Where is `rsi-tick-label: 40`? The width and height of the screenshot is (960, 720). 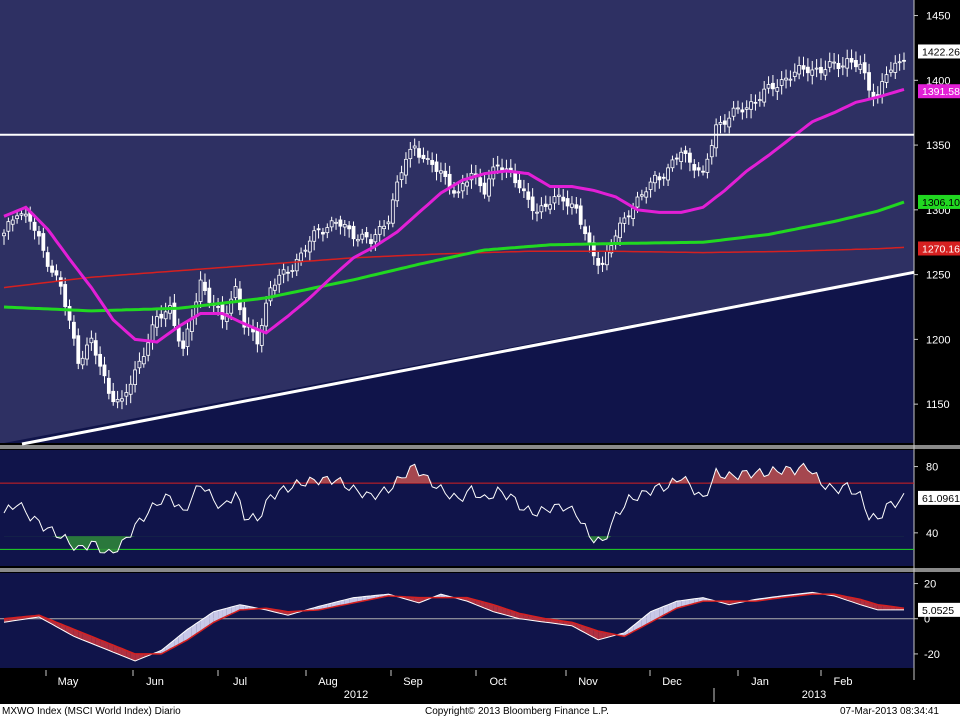
rsi-tick-label: 40 is located at coordinates (932, 534).